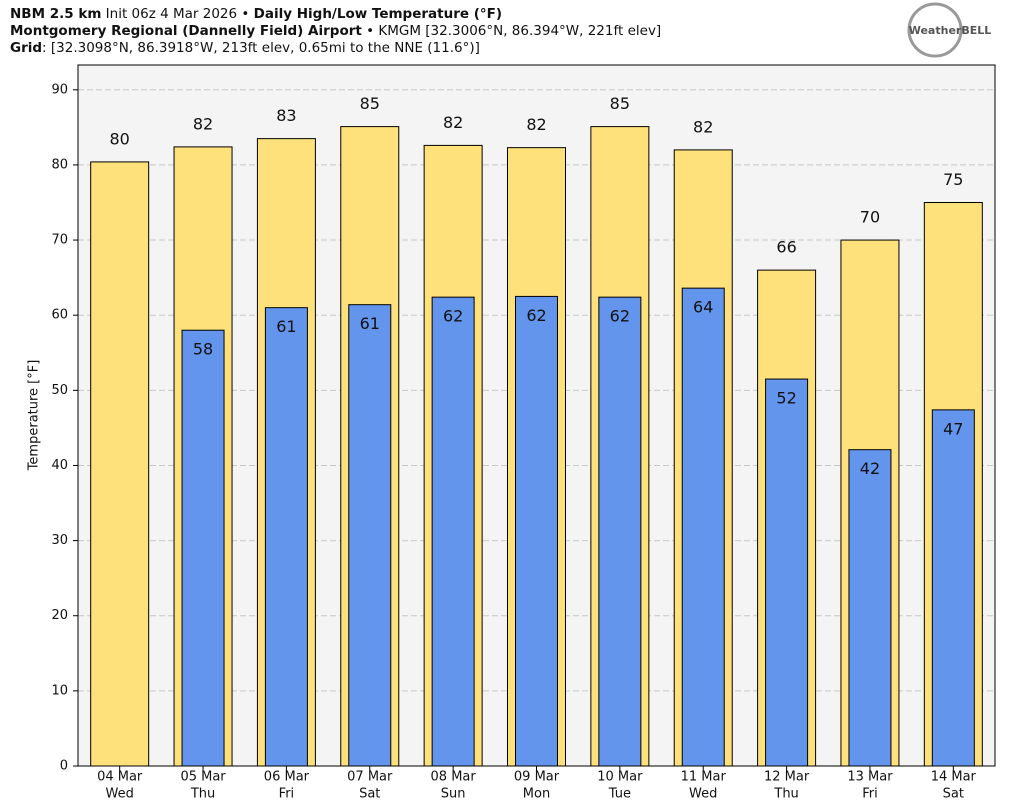  What do you see at coordinates (59, 615) in the screenshot?
I see `y-tick-label: 20` at bounding box center [59, 615].